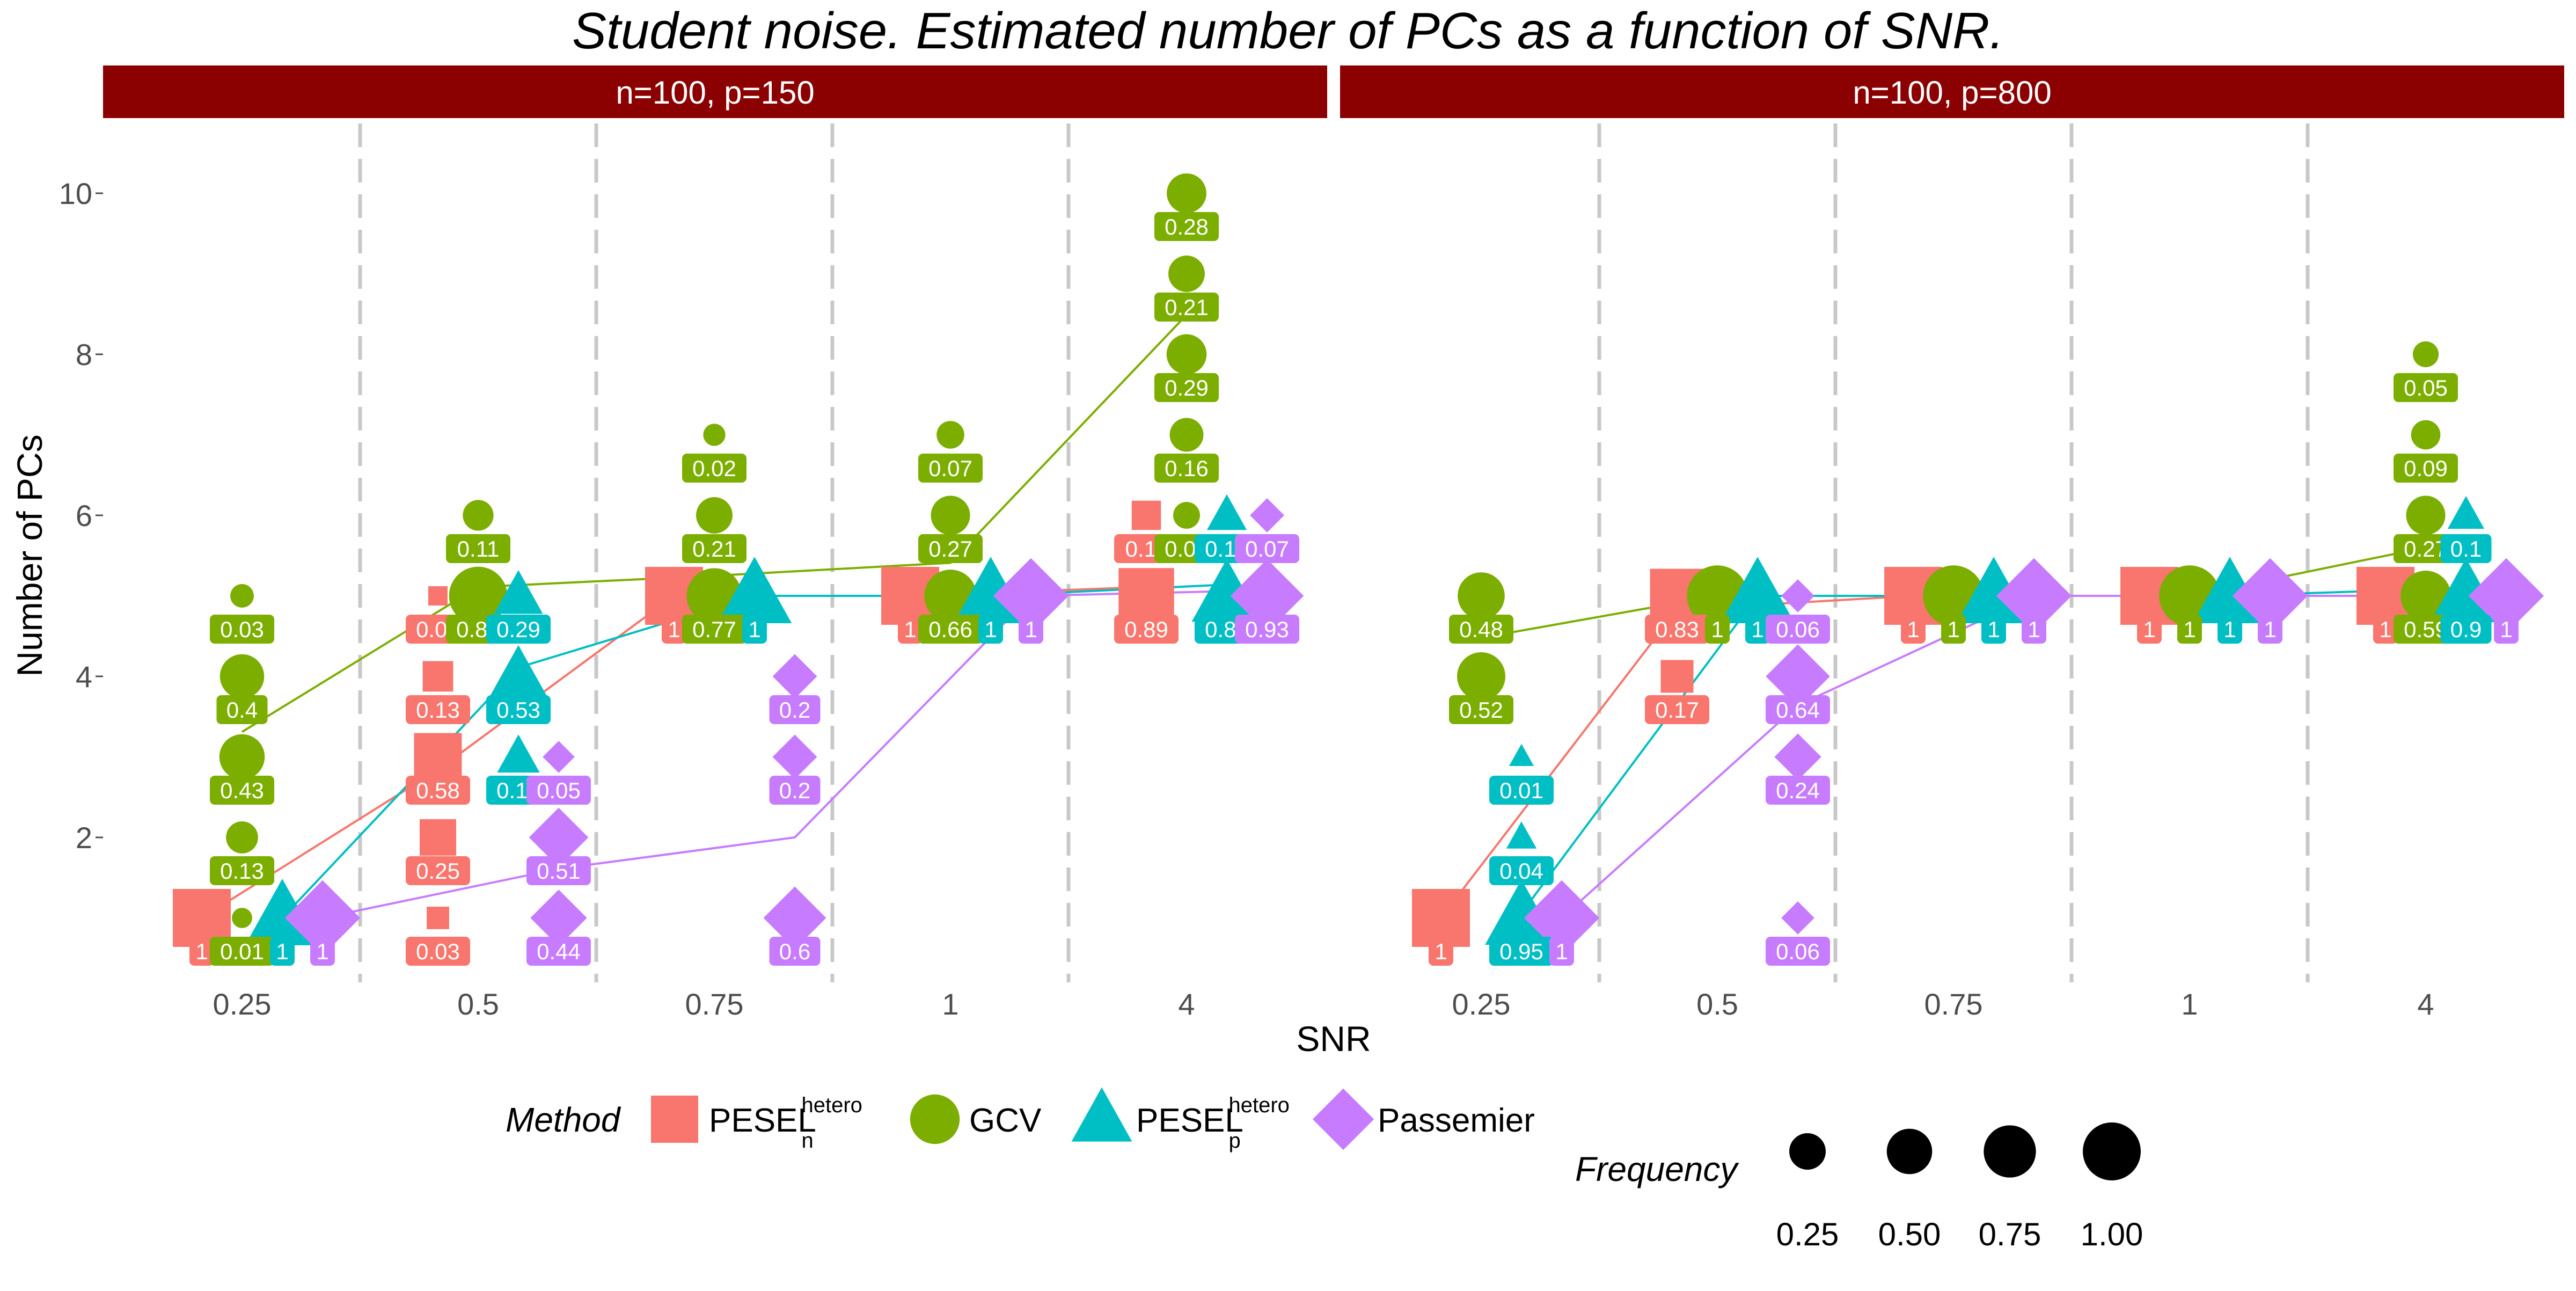  I want to click on data-label-text: 0.59, so click(2426, 629).